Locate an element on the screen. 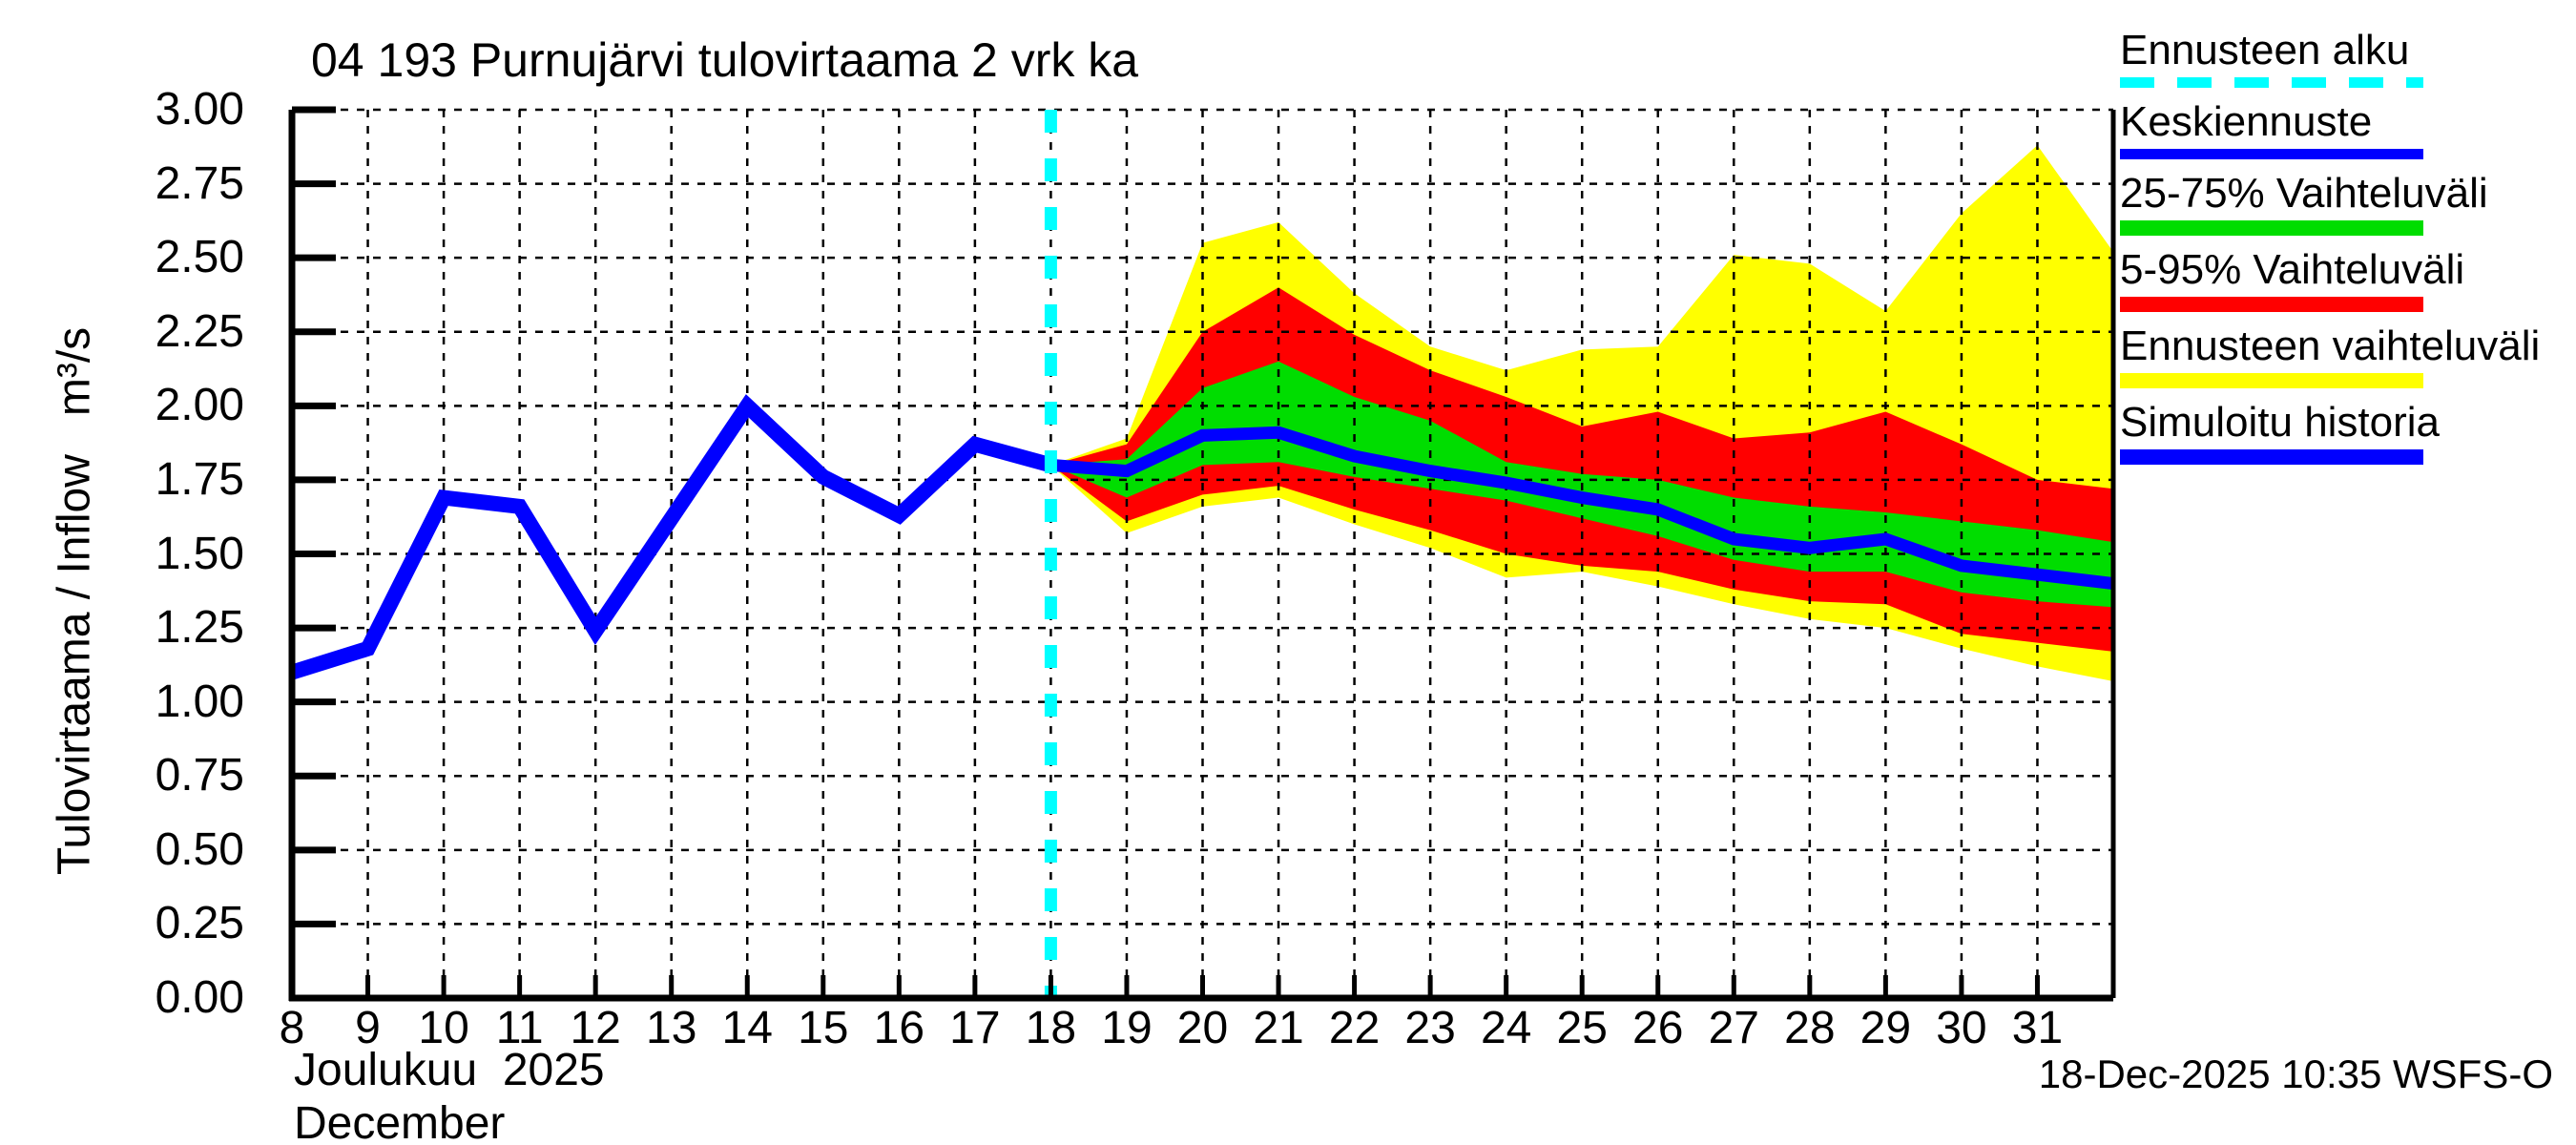 The image size is (2576, 1145). y-tick-label: 3.00 is located at coordinates (199, 109).